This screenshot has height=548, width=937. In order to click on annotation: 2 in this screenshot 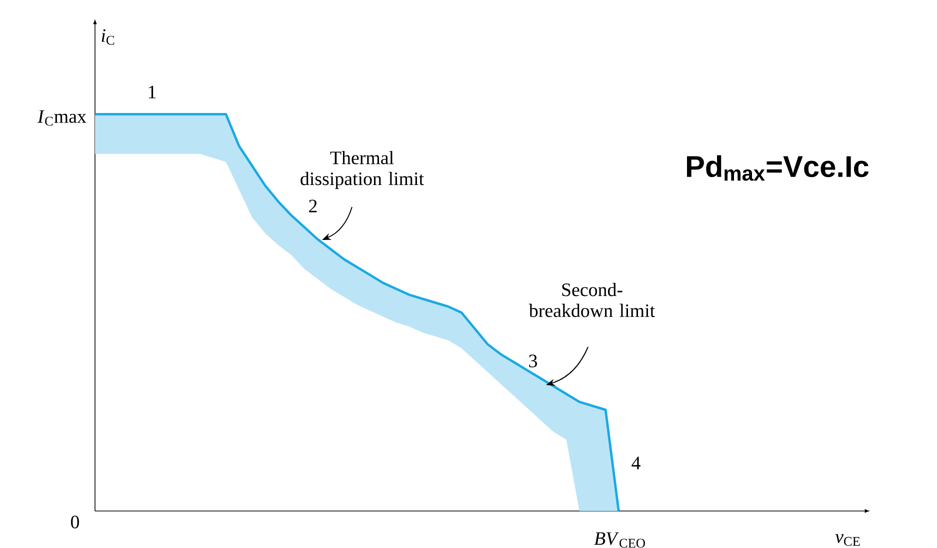, I will do `click(313, 206)`.